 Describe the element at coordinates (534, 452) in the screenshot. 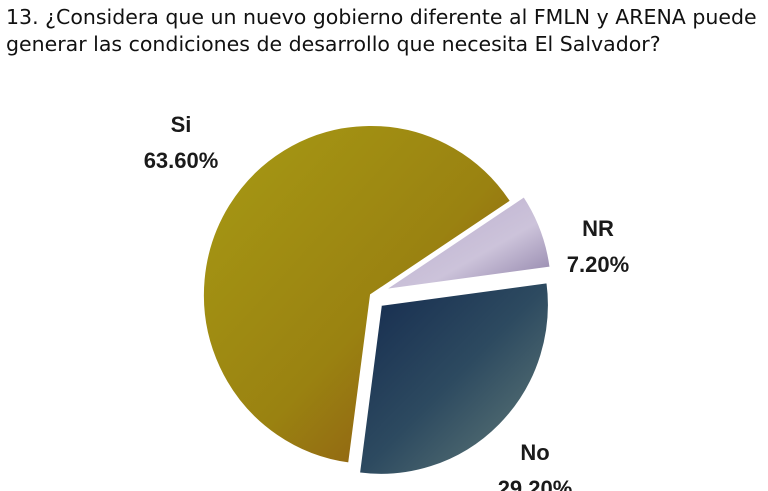

I see `slice-label-no: No` at that location.